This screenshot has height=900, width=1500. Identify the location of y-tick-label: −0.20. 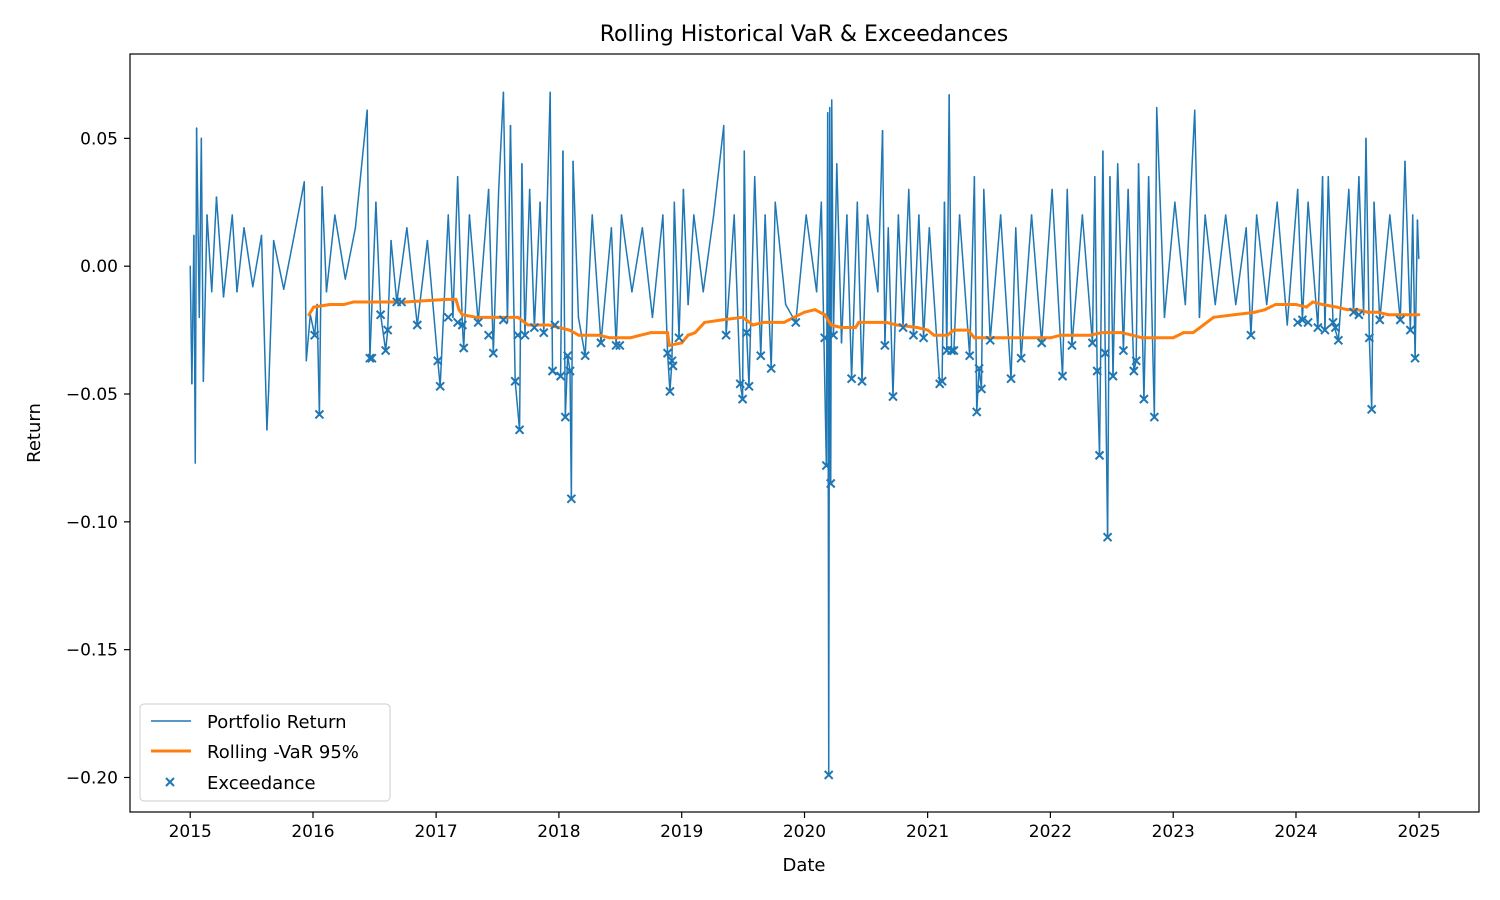
(92, 778).